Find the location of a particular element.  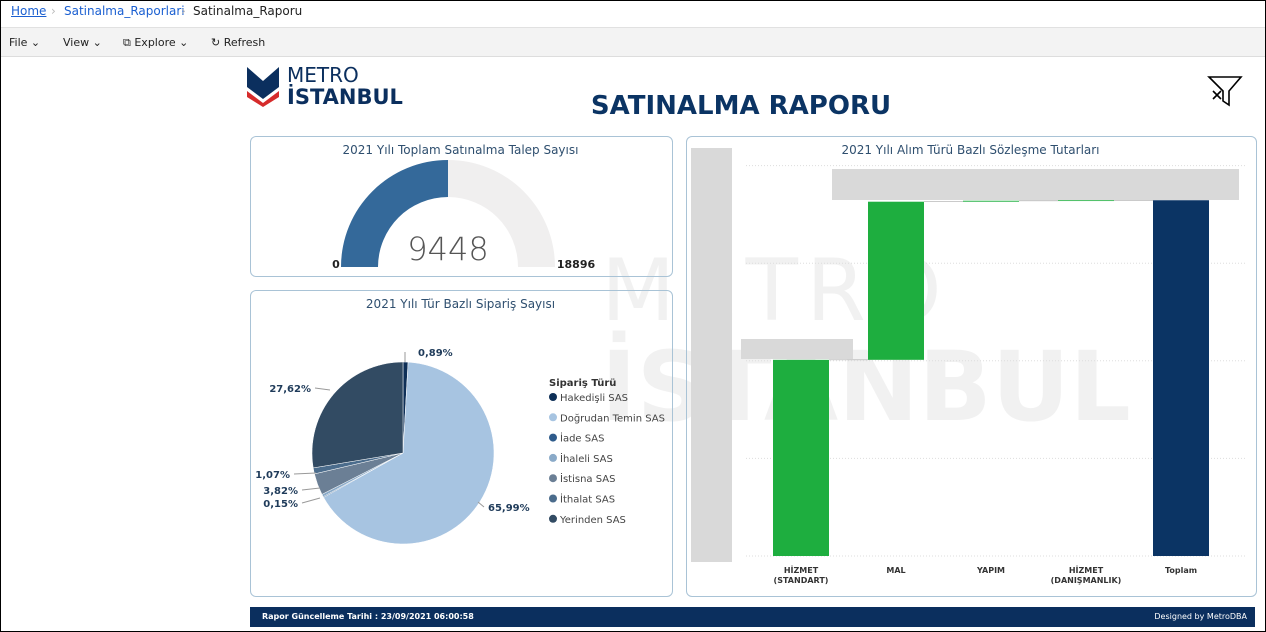

gauge-value is located at coordinates (394, 213).